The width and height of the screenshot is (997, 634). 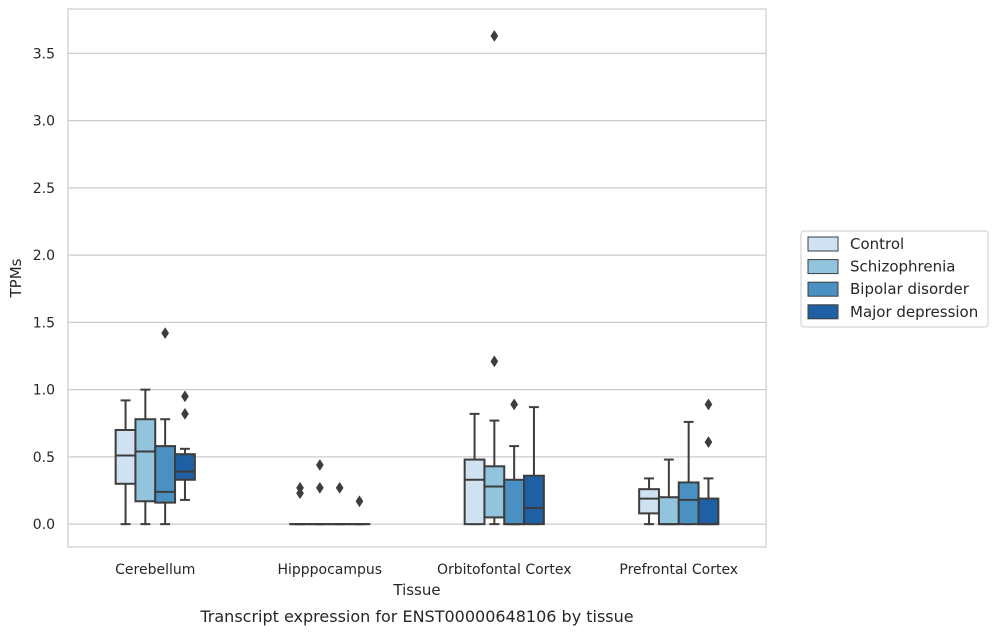 What do you see at coordinates (44, 525) in the screenshot?
I see `y-tick-label: 0.0` at bounding box center [44, 525].